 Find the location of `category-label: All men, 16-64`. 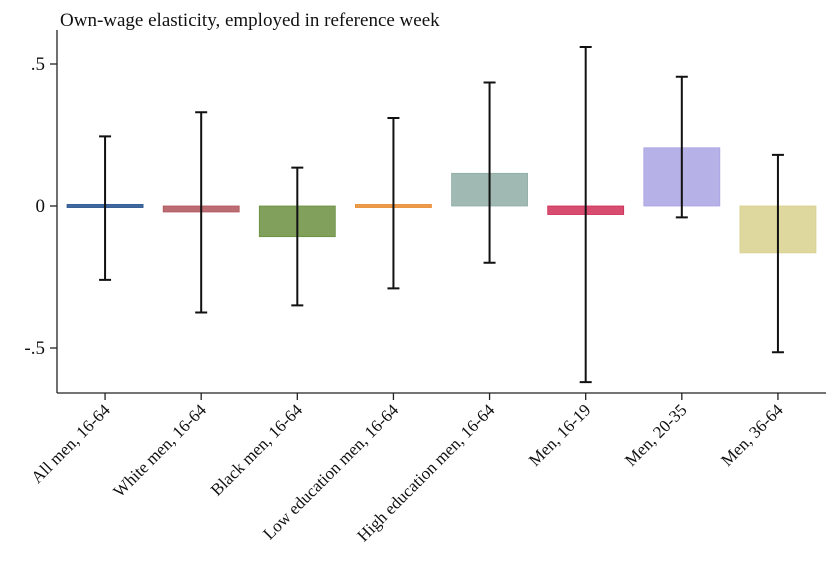

category-label: All men, 16-64 is located at coordinates (70, 443).